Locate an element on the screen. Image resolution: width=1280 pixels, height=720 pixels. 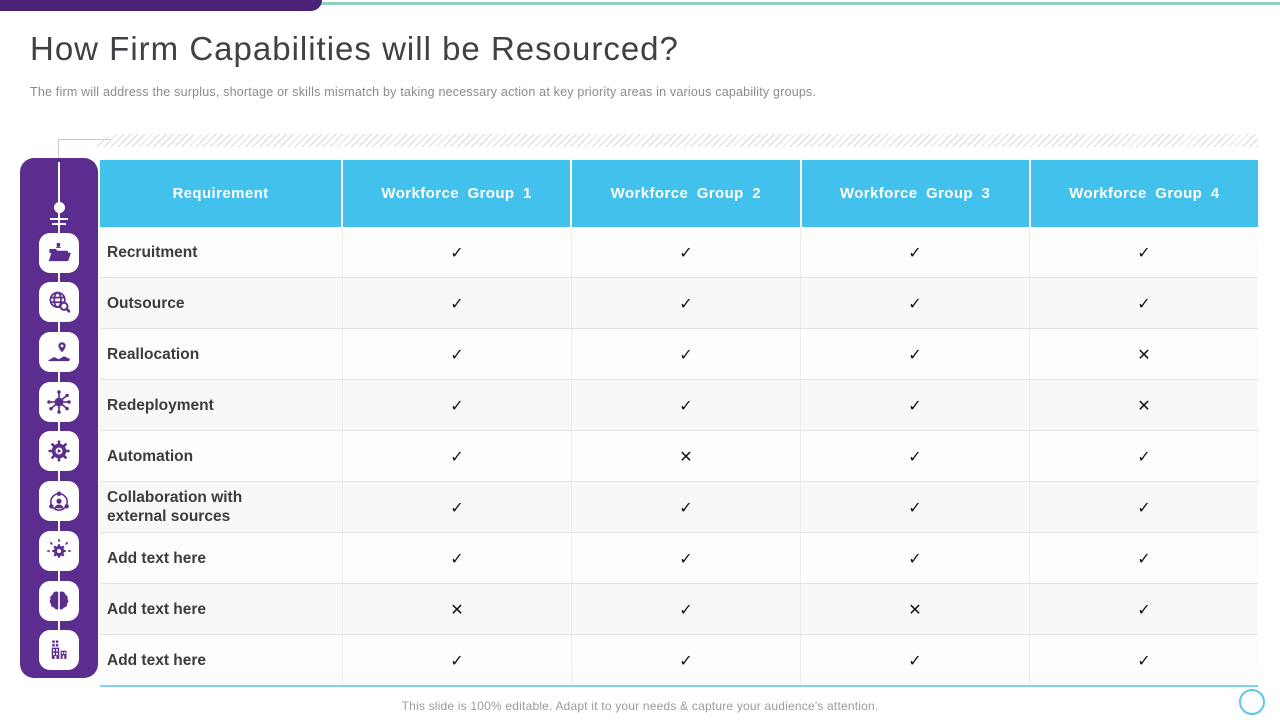
row-label: Collaboration with external sources is located at coordinates (221, 507).